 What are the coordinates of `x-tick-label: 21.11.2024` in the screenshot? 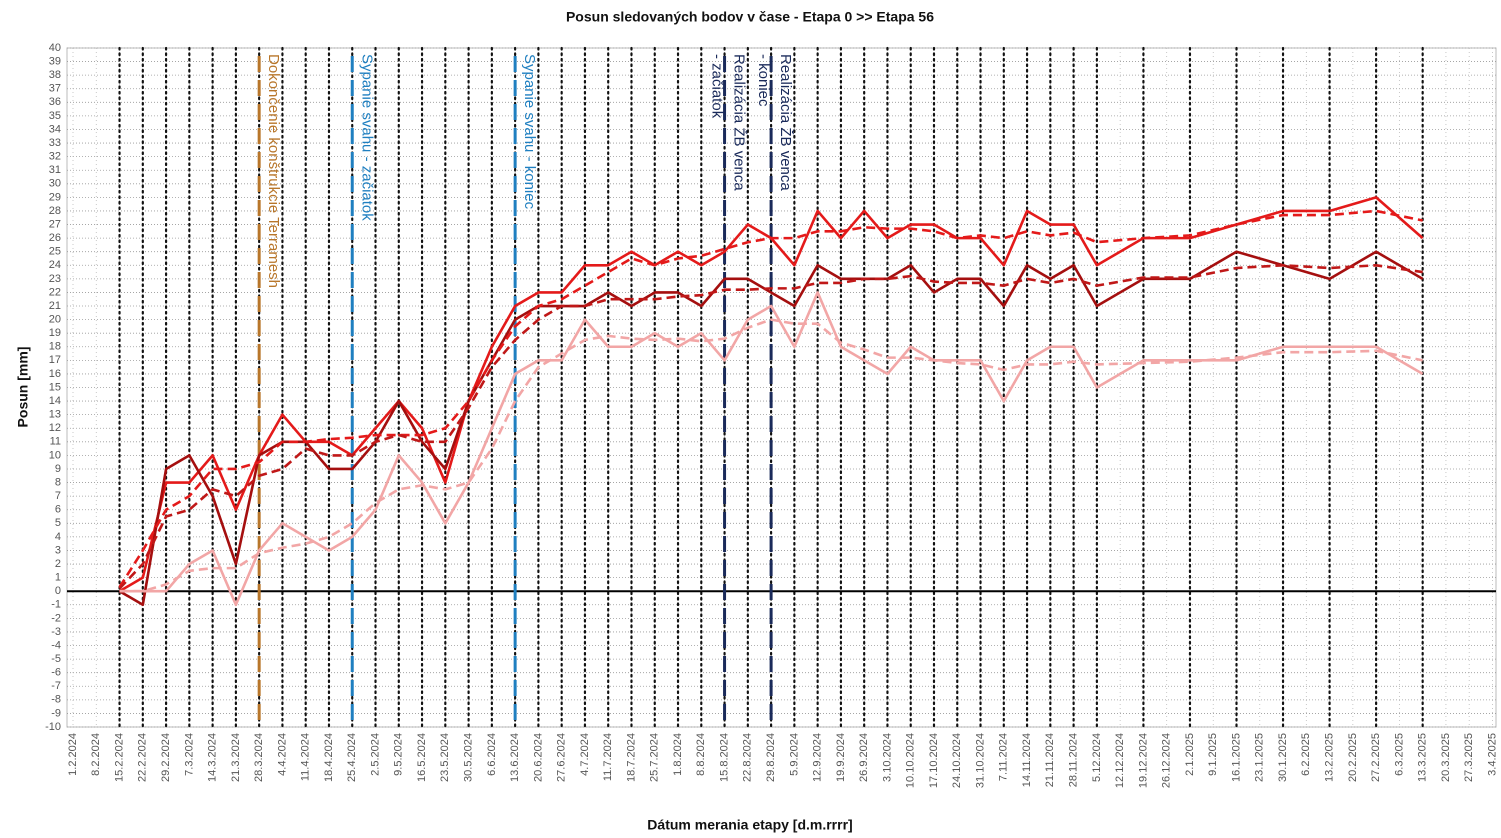 It's located at (1050, 760).